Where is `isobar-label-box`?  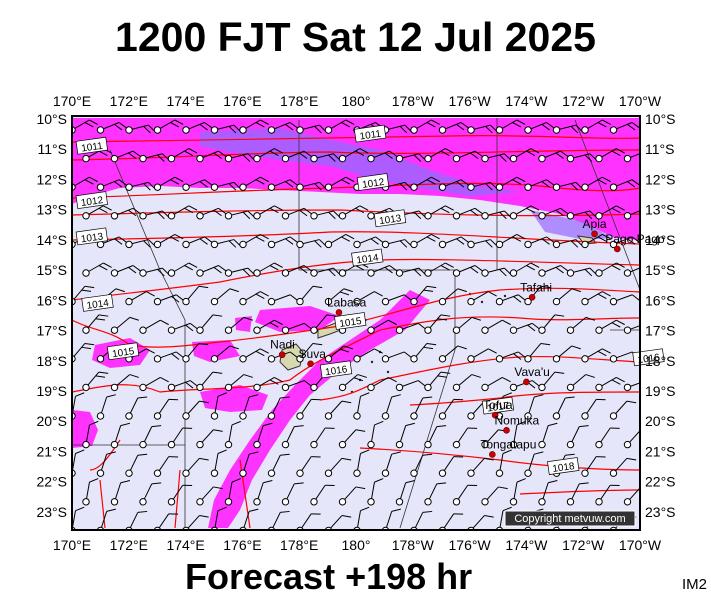 isobar-label-box is located at coordinates (350, 321).